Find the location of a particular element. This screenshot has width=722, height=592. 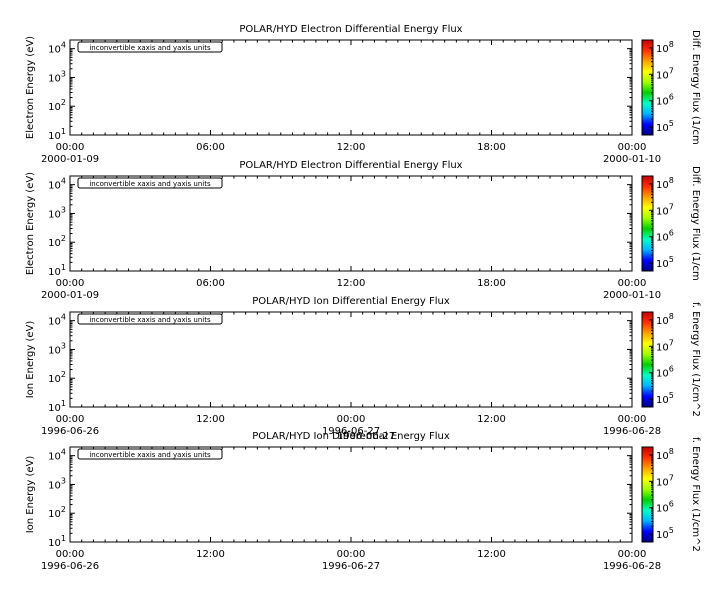

overlay-text: 1996-06-27 is located at coordinates (366, 436).